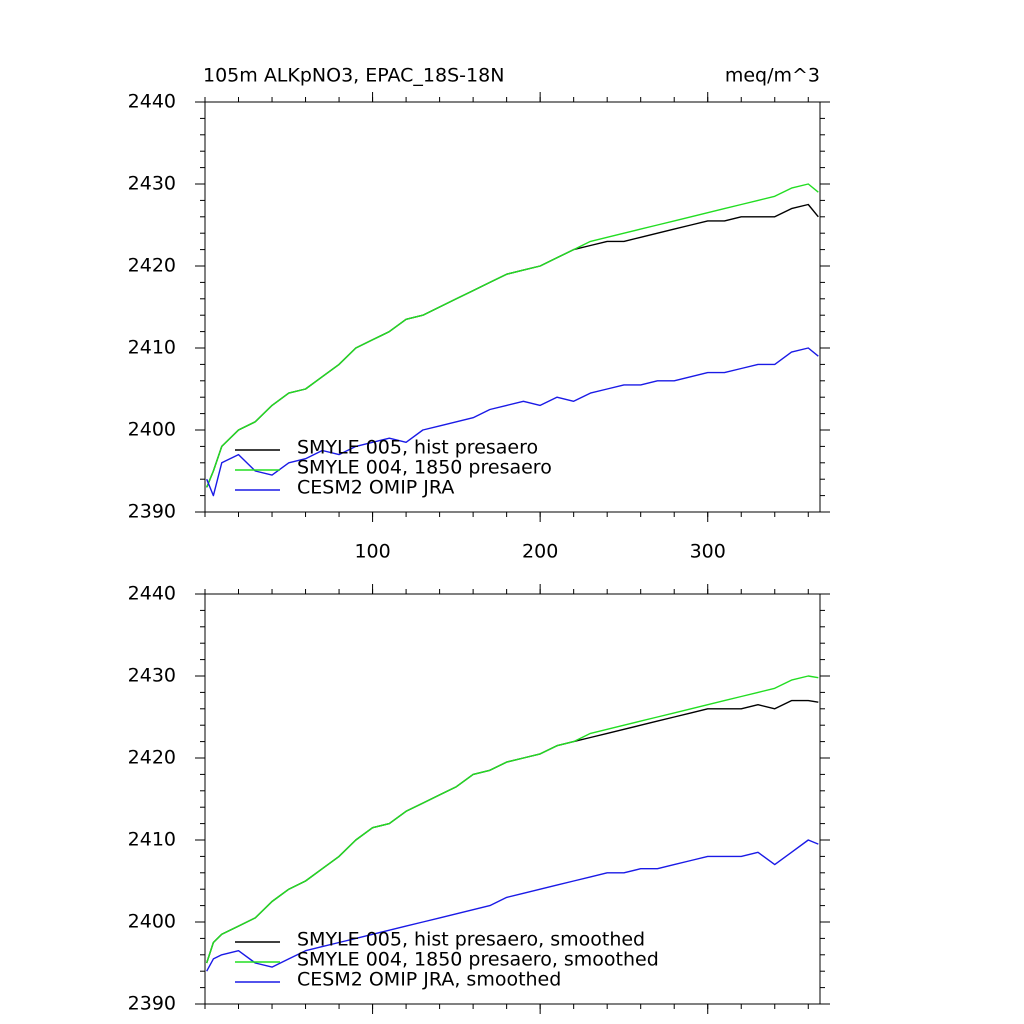  What do you see at coordinates (540, 552) in the screenshot?
I see `x-tick-label: 200` at bounding box center [540, 552].